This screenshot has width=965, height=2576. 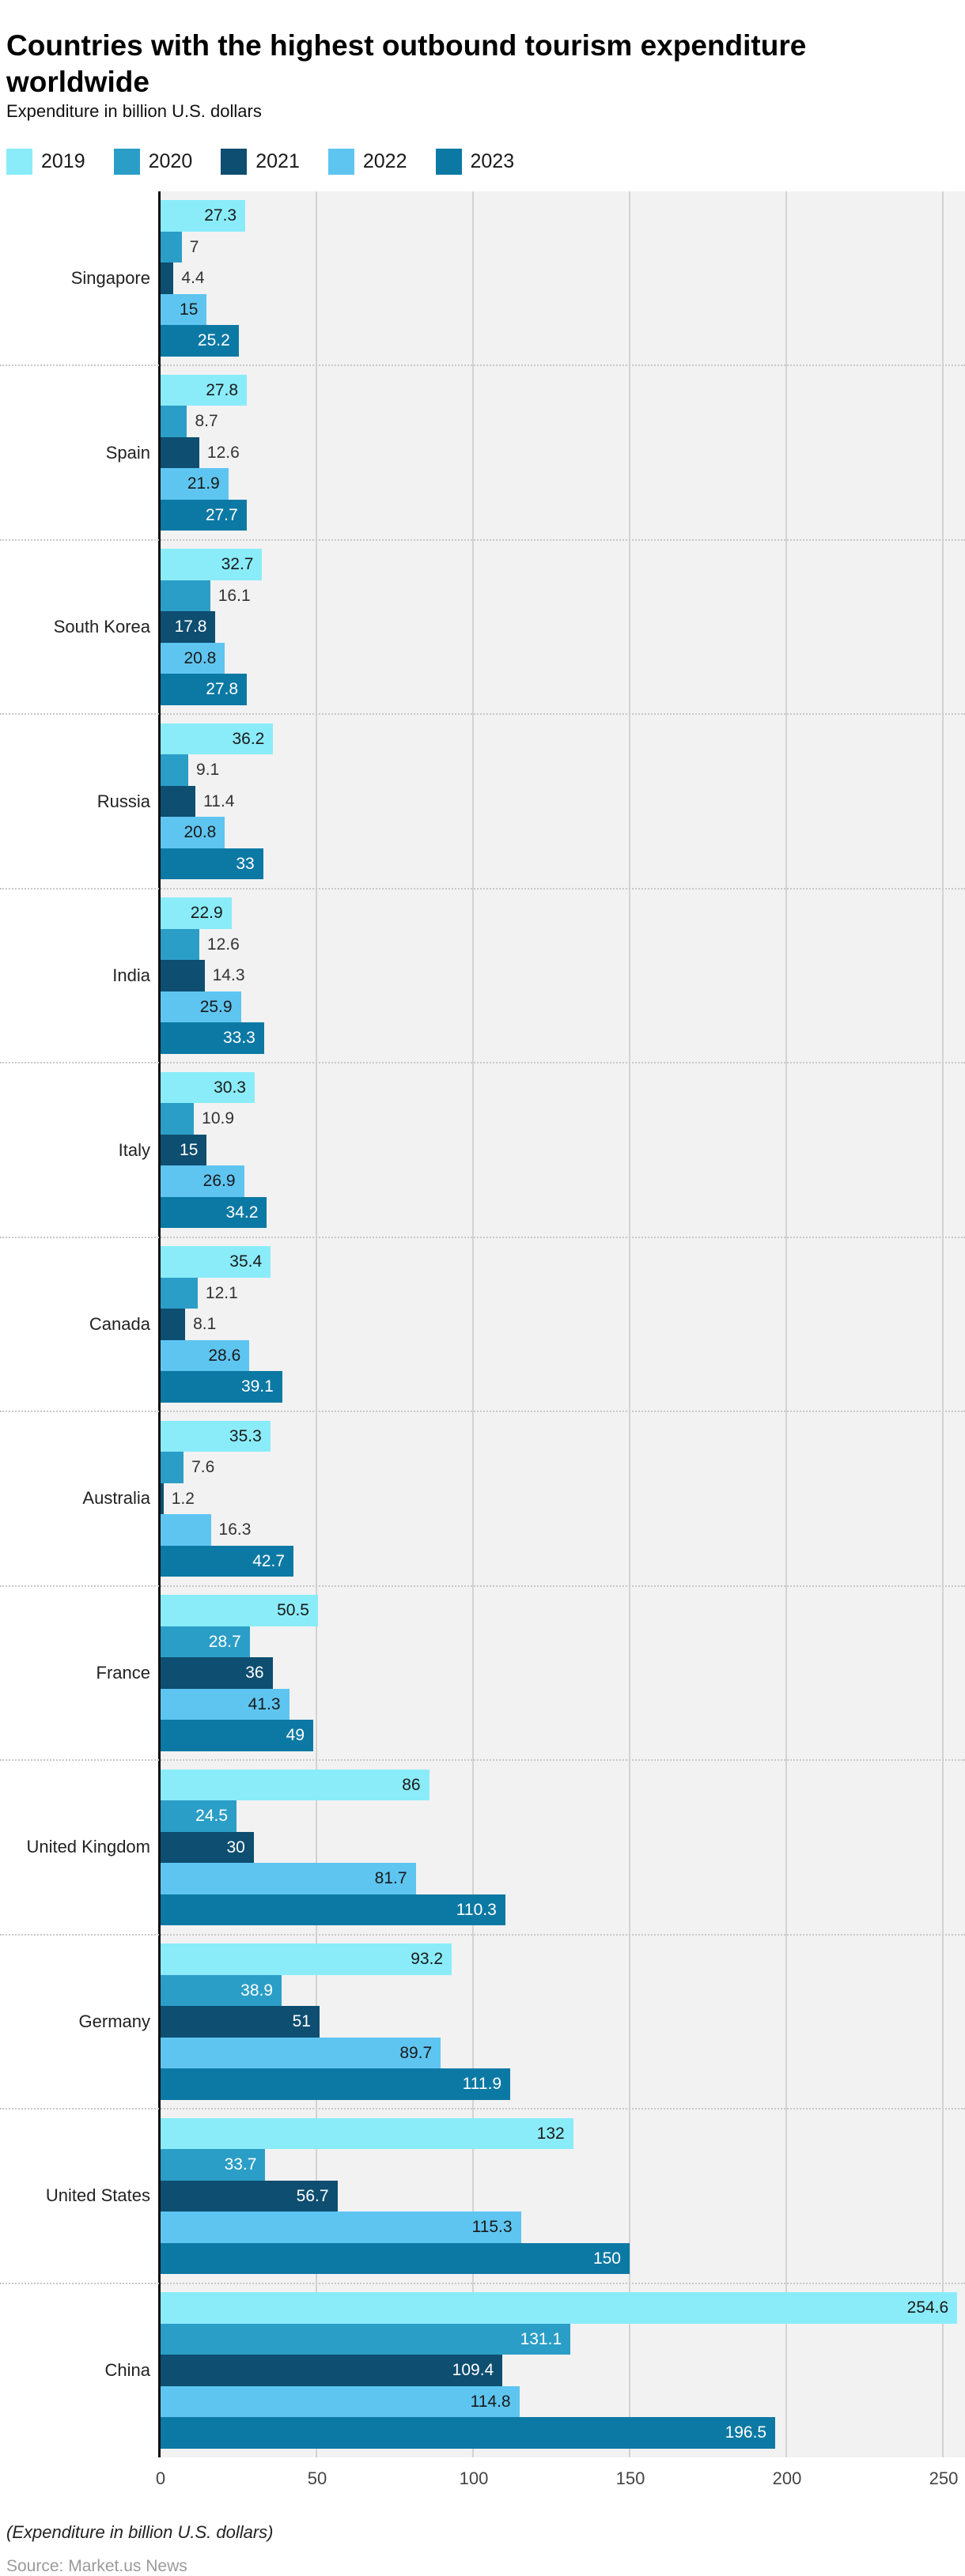 What do you see at coordinates (225, 1704) in the screenshot?
I see `bar-france-2022` at bounding box center [225, 1704].